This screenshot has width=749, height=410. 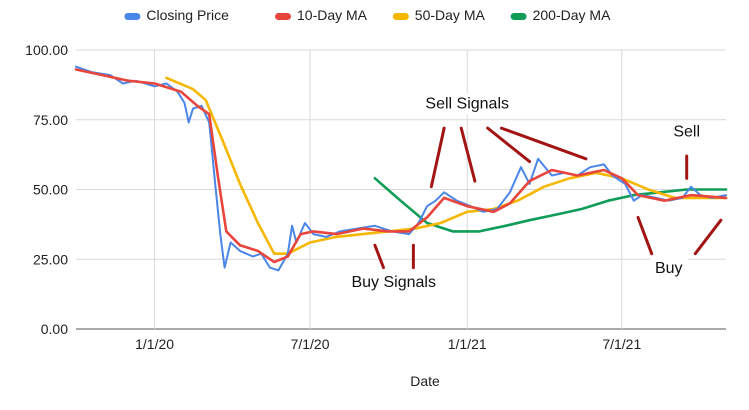 I want to click on legend-item-10-day-ma: 10-Day MA, so click(x=321, y=15).